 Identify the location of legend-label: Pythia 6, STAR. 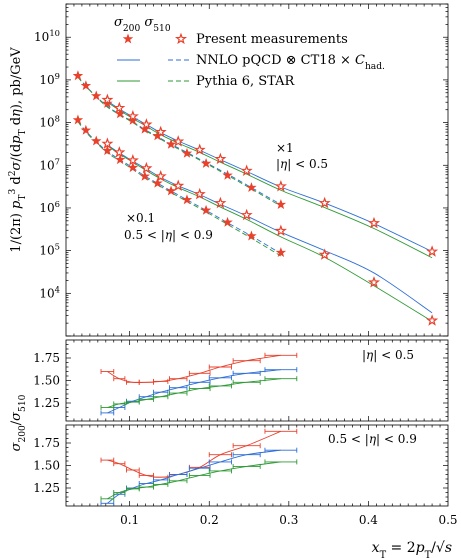
(246, 81).